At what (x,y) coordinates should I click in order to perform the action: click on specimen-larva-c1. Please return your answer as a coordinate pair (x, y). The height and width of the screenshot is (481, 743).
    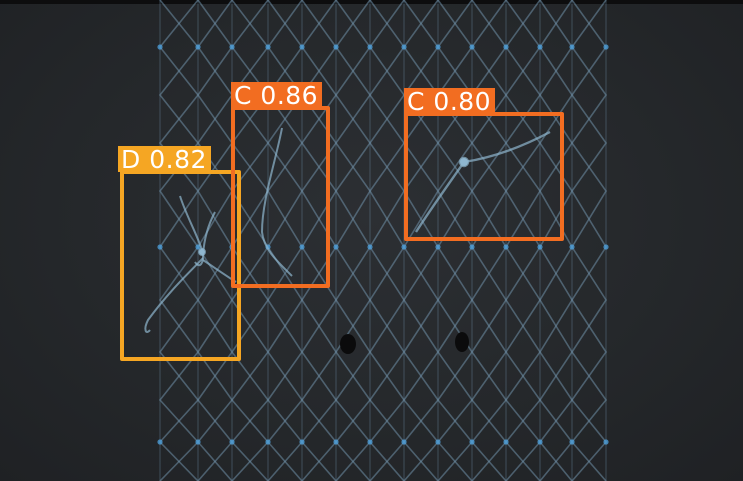
    Looking at the image, I should click on (276, 202).